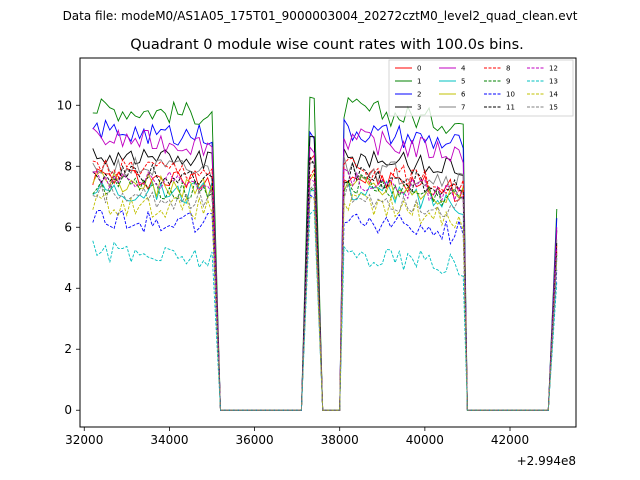 The width and height of the screenshot is (640, 480). What do you see at coordinates (463, 108) in the screenshot?
I see `legend-label-7: 7` at bounding box center [463, 108].